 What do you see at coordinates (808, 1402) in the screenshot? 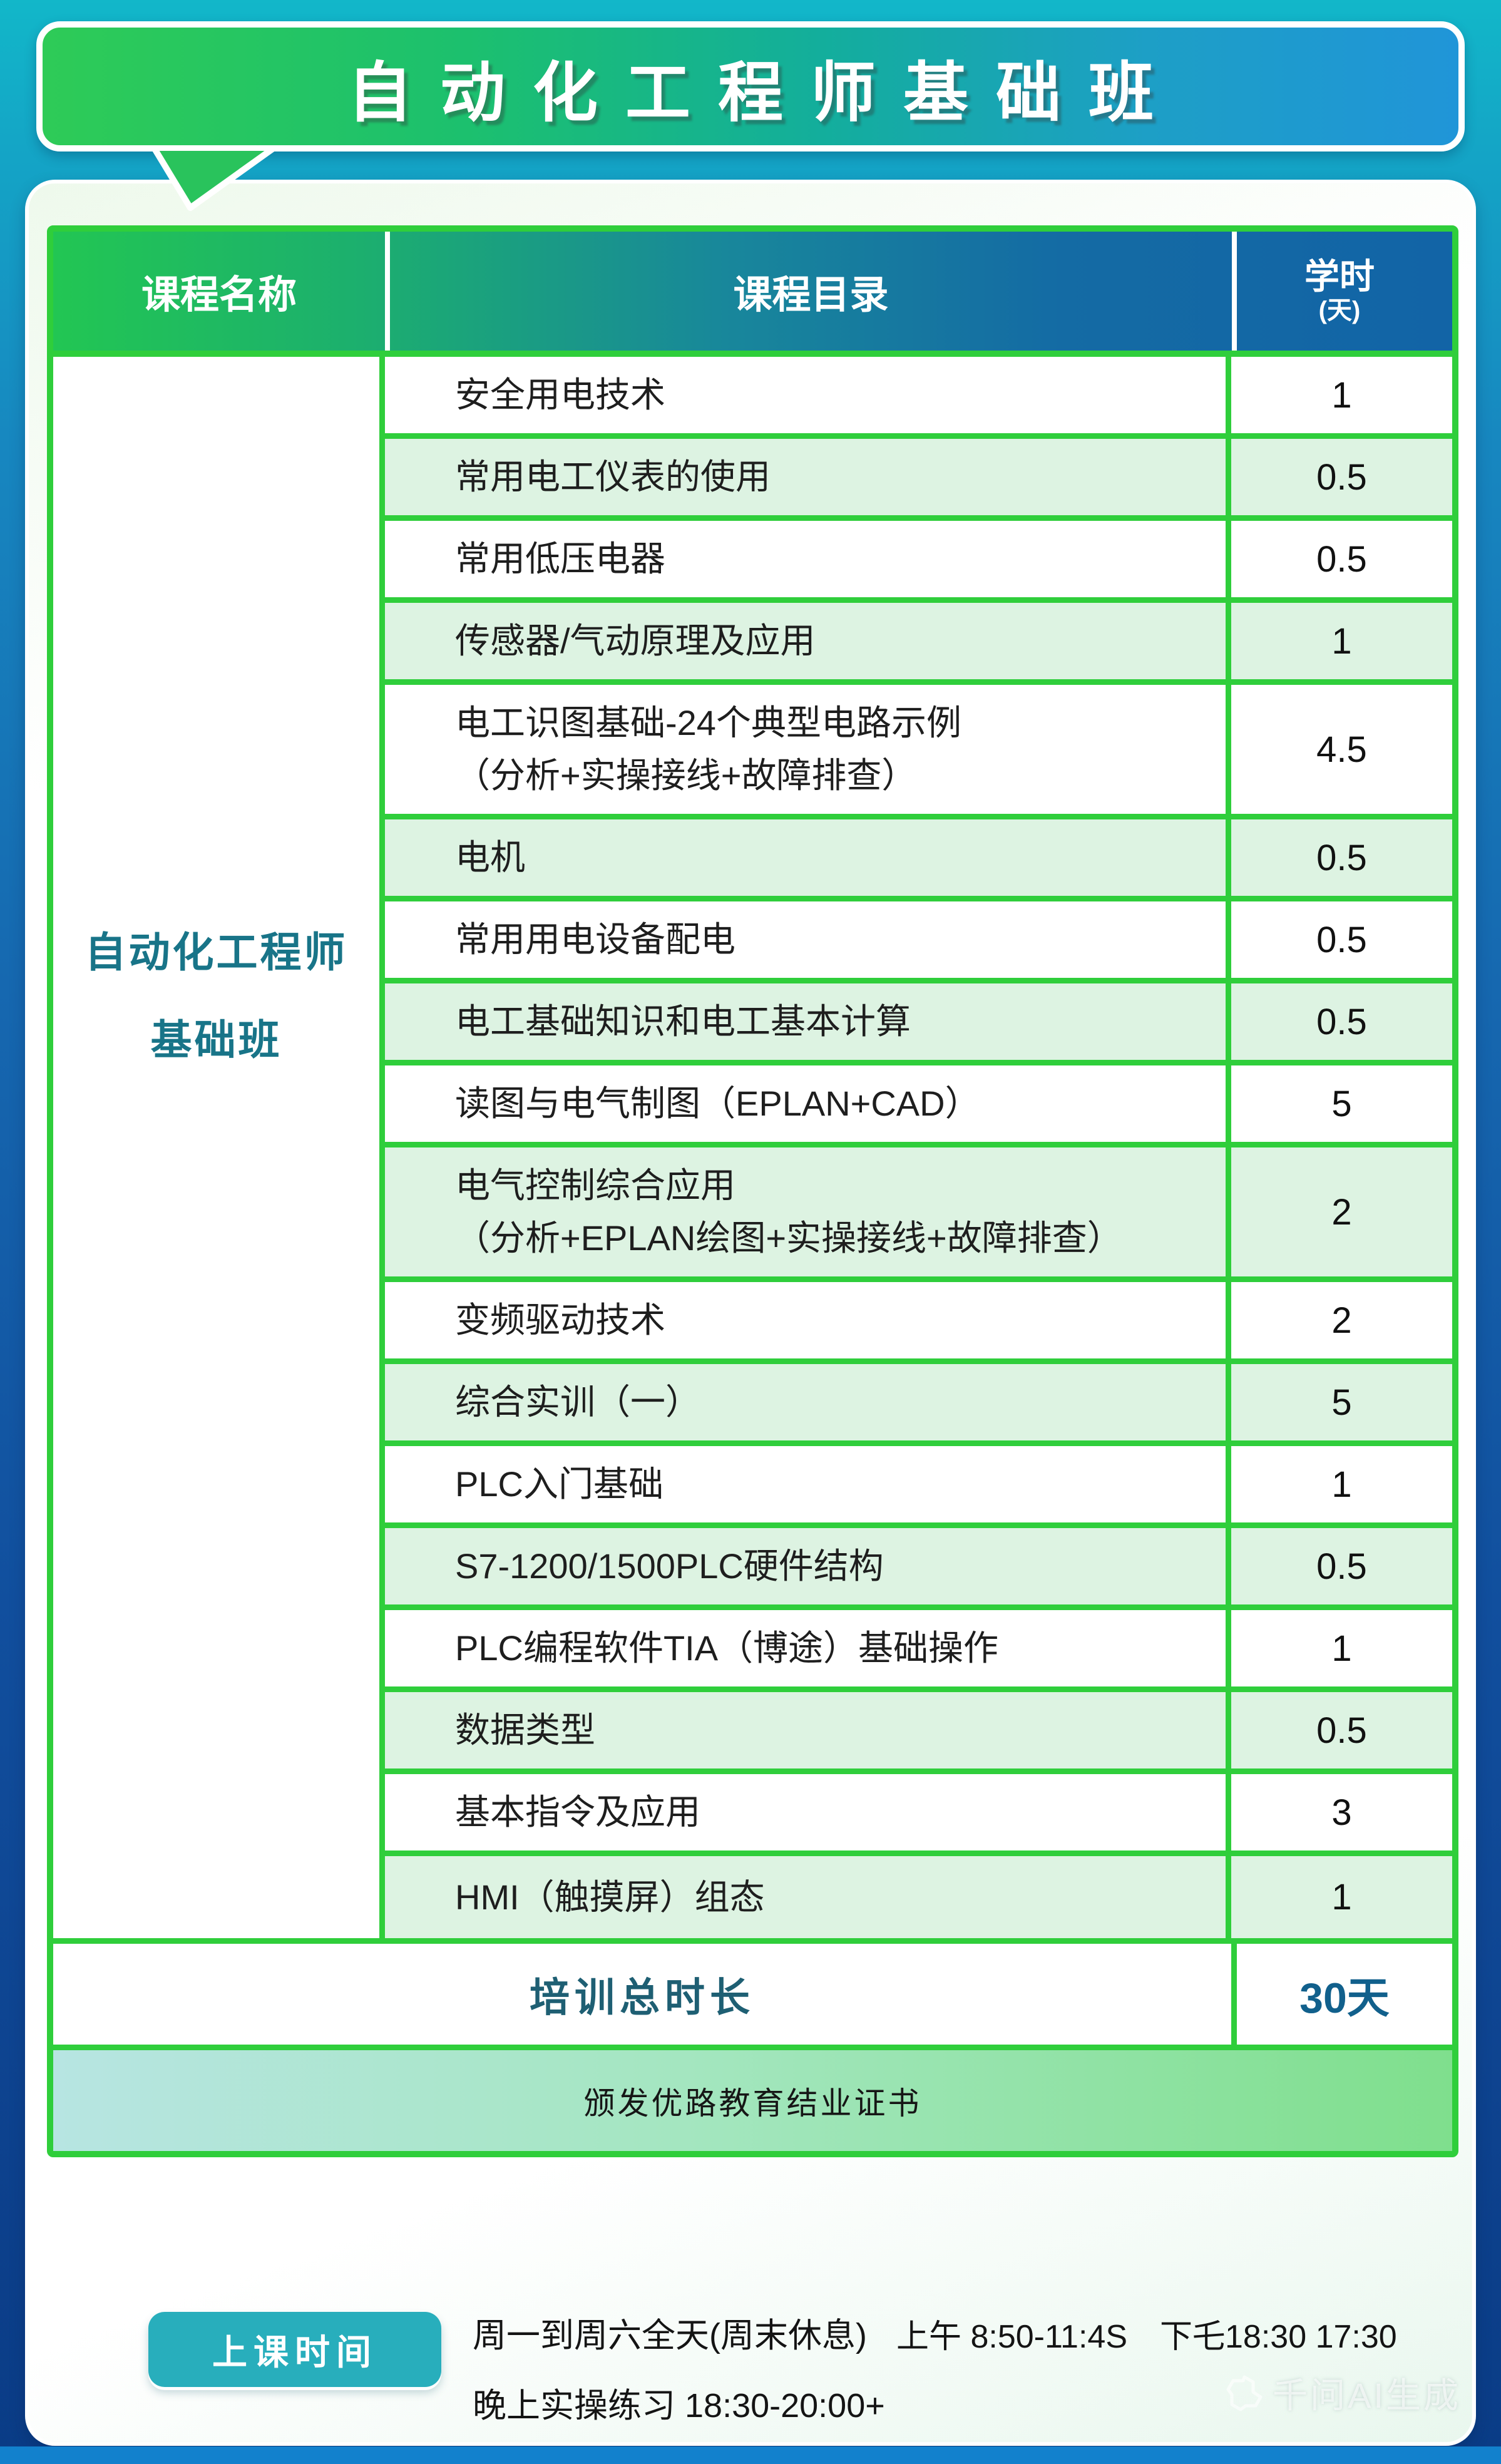
I see `course-content: 综合实训（一）` at bounding box center [808, 1402].